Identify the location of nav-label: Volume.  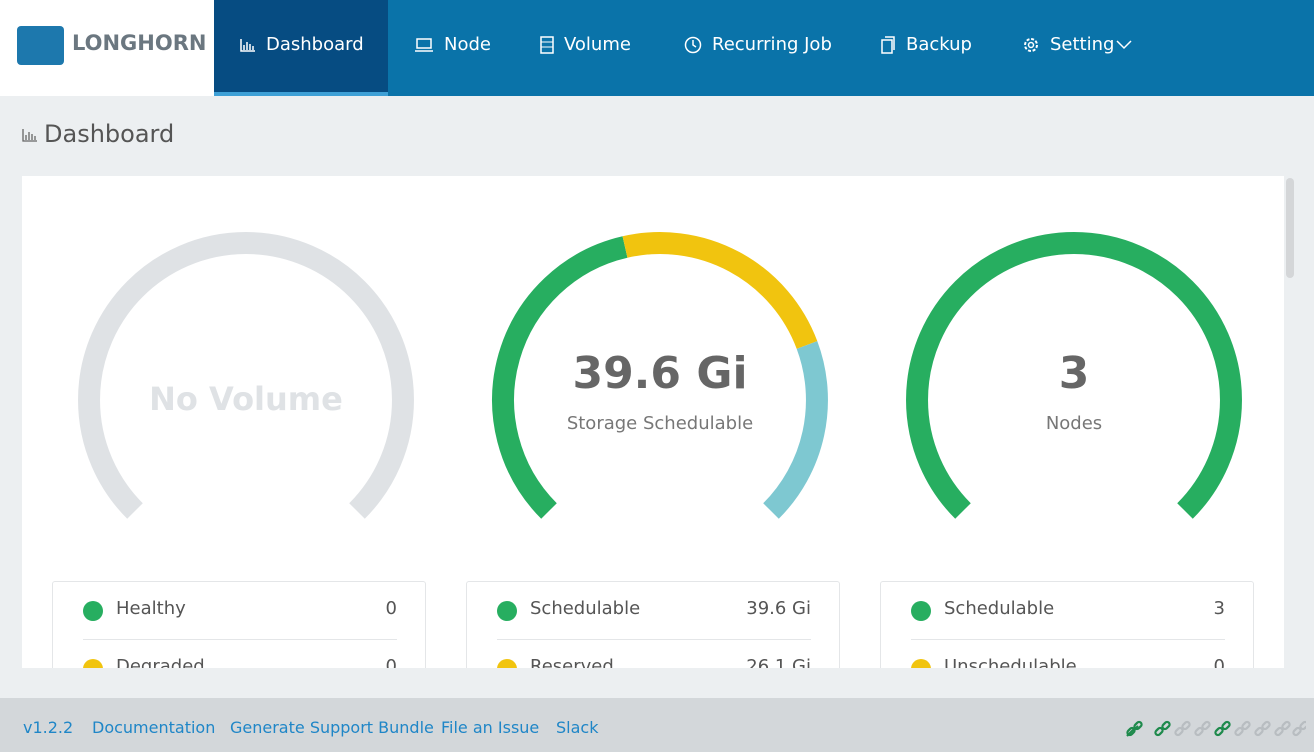
(597, 44).